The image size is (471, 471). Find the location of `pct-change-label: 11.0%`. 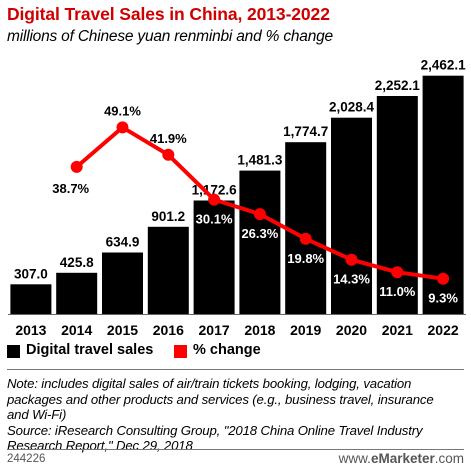

pct-change-label: 11.0% is located at coordinates (397, 291).